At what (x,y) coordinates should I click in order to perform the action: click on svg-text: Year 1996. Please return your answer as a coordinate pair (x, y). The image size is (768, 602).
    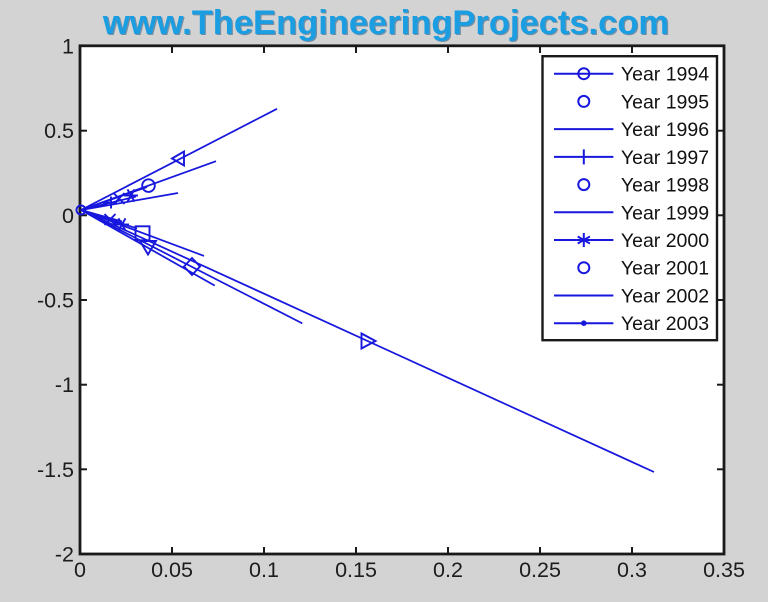
    Looking at the image, I should click on (665, 130).